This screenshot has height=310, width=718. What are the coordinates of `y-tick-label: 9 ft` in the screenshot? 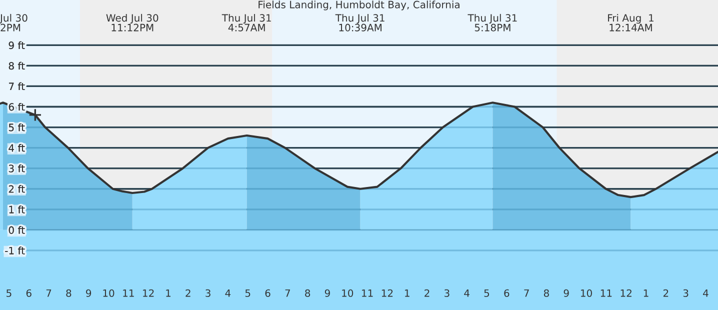 It's located at (16, 45).